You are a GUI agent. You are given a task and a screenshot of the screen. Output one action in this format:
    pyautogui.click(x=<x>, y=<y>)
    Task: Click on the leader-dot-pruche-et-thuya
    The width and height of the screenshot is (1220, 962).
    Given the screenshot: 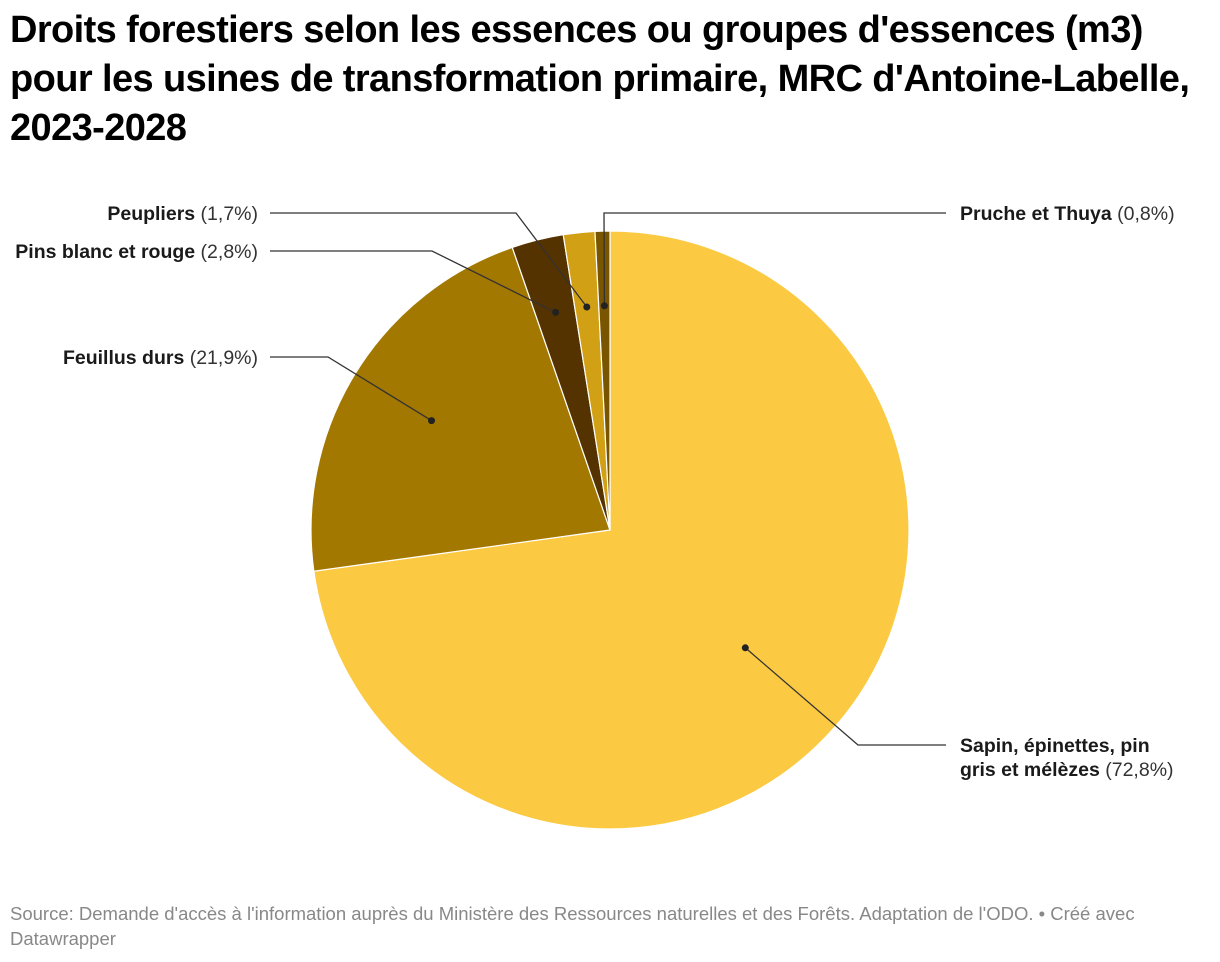 What is the action you would take?
    pyautogui.click(x=604, y=306)
    